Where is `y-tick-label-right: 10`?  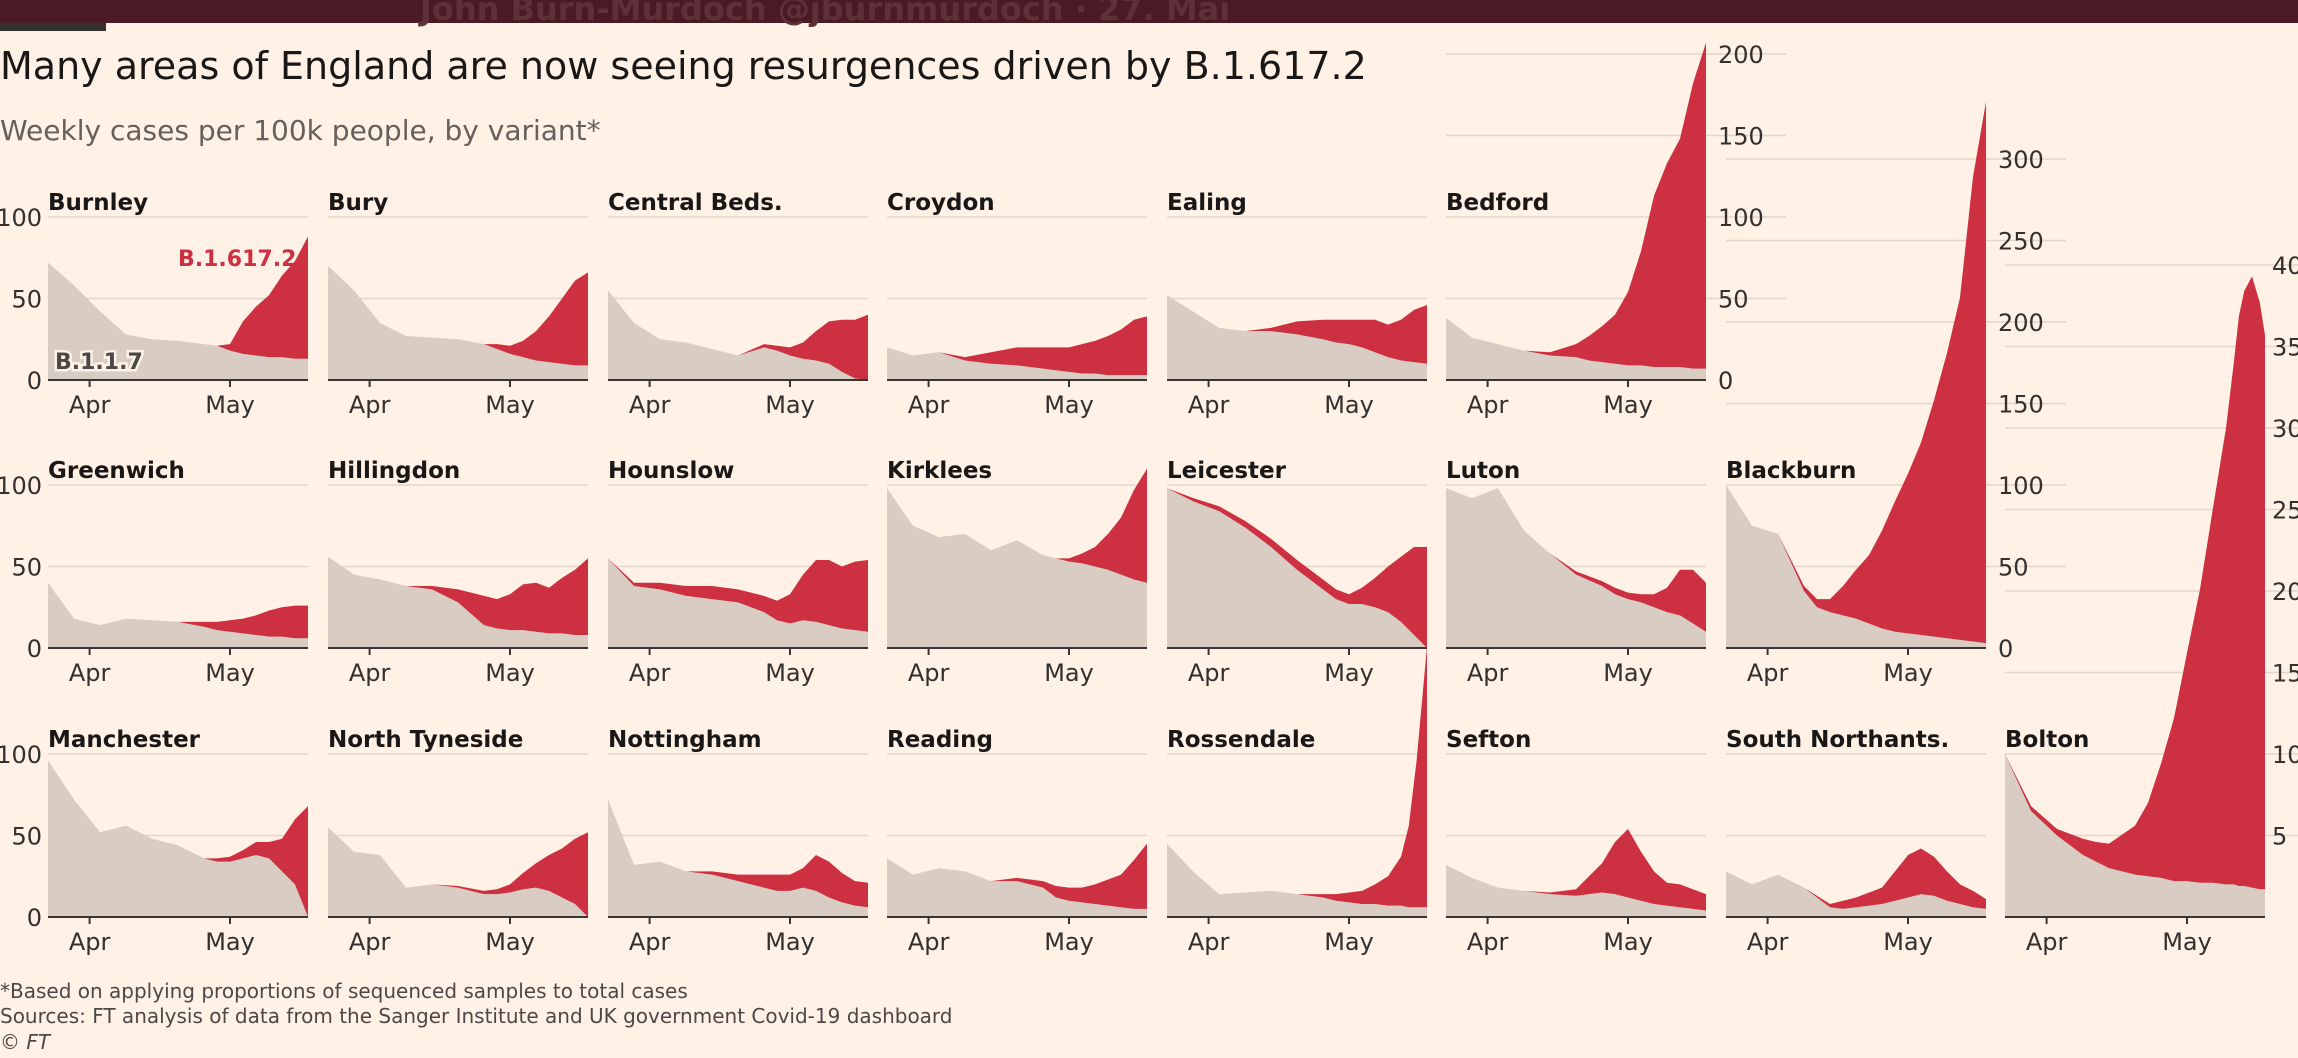 y-tick-label-right: 10 is located at coordinates (2285, 755).